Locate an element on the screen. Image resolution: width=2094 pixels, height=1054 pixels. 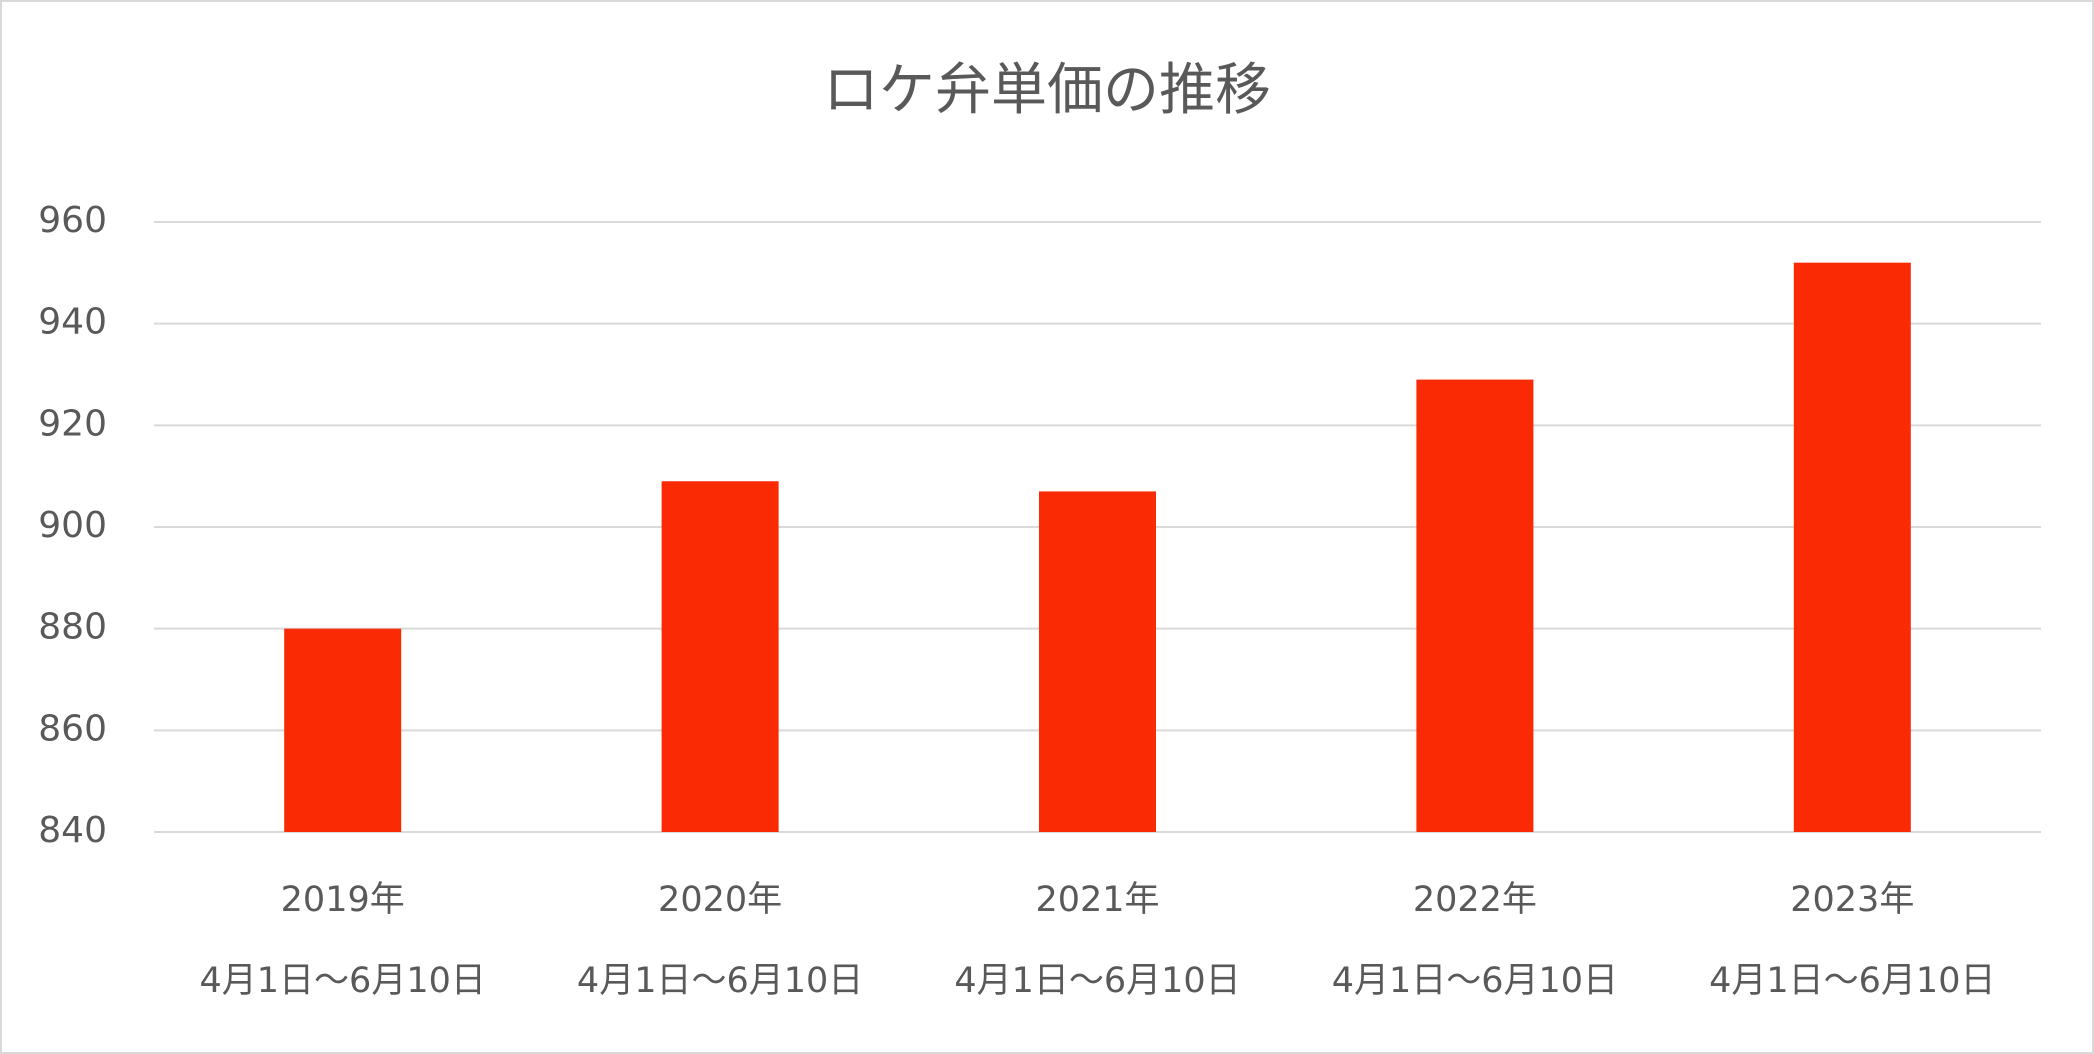
chart-title: ロケ弁単価の推移 is located at coordinates (1047, 90).